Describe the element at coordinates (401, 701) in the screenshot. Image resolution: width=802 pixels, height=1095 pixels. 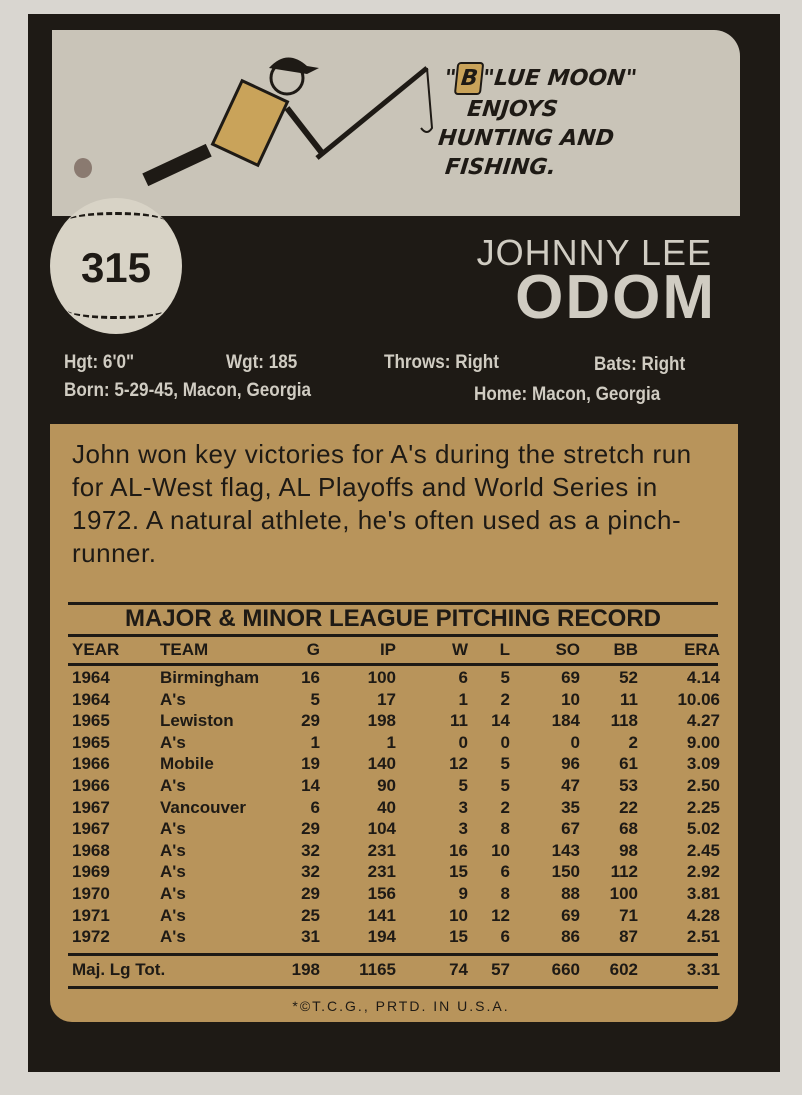
I see `table-row: 1964 A's 5 17 1 2 10 11 10.06` at that location.